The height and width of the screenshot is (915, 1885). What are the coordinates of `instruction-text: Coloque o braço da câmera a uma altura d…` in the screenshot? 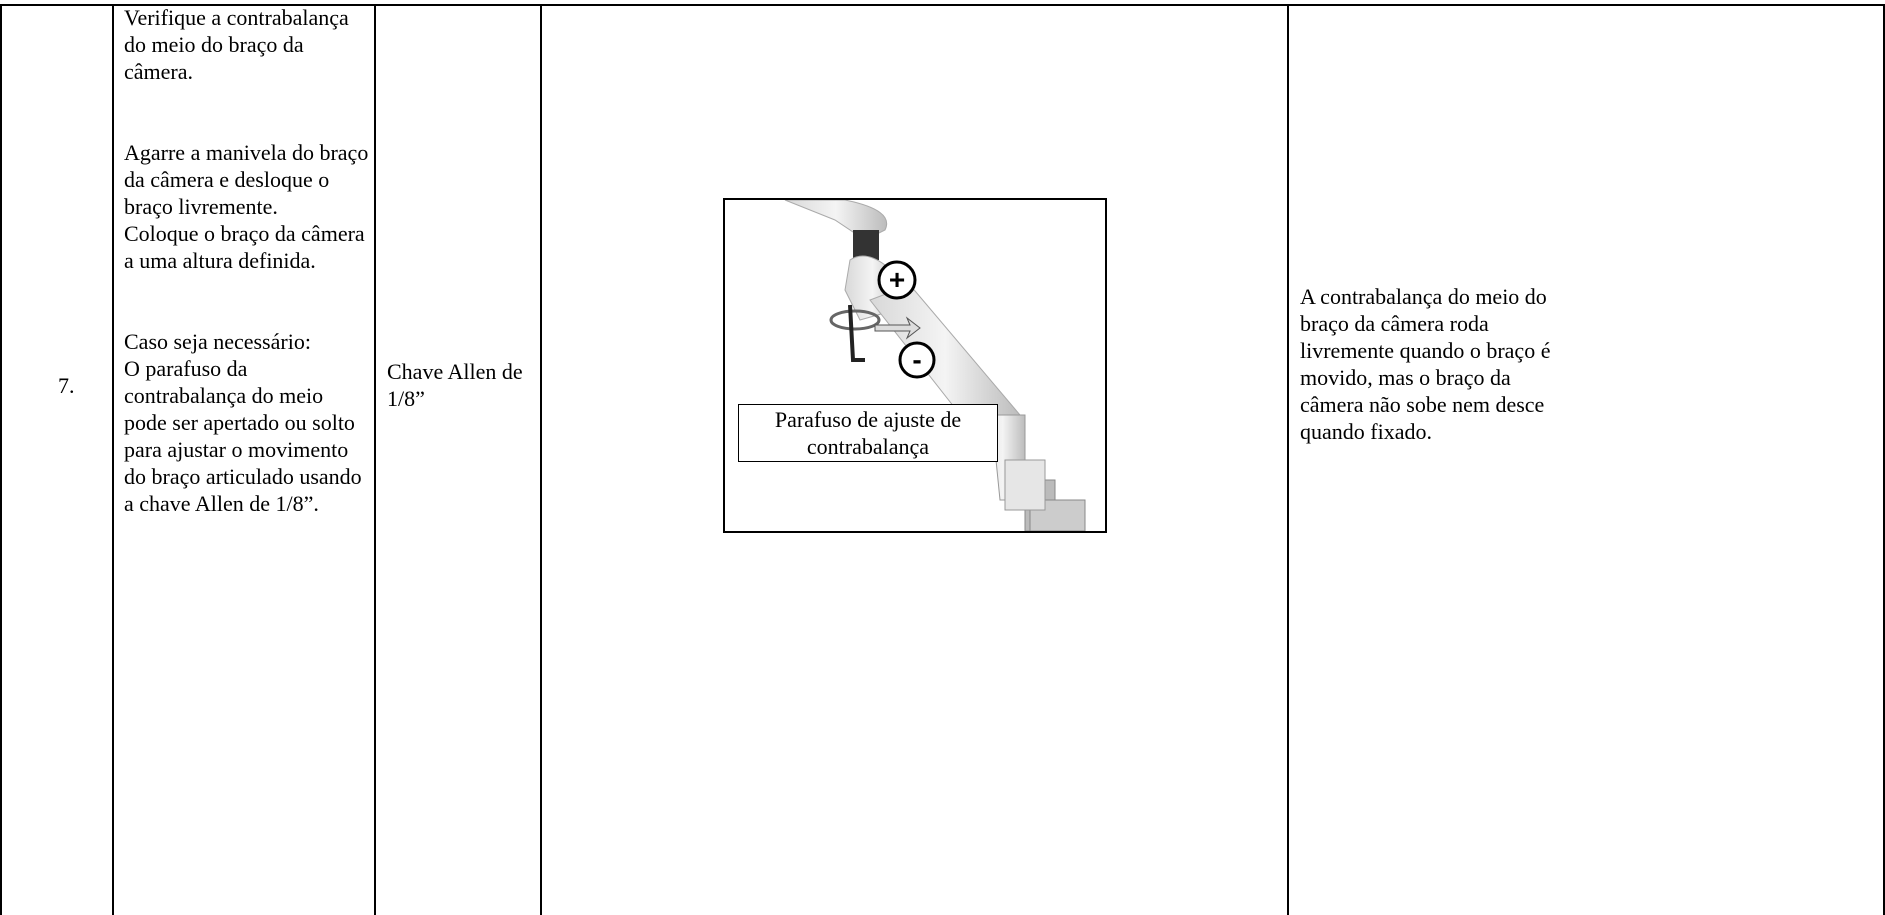 It's located at (244, 247).